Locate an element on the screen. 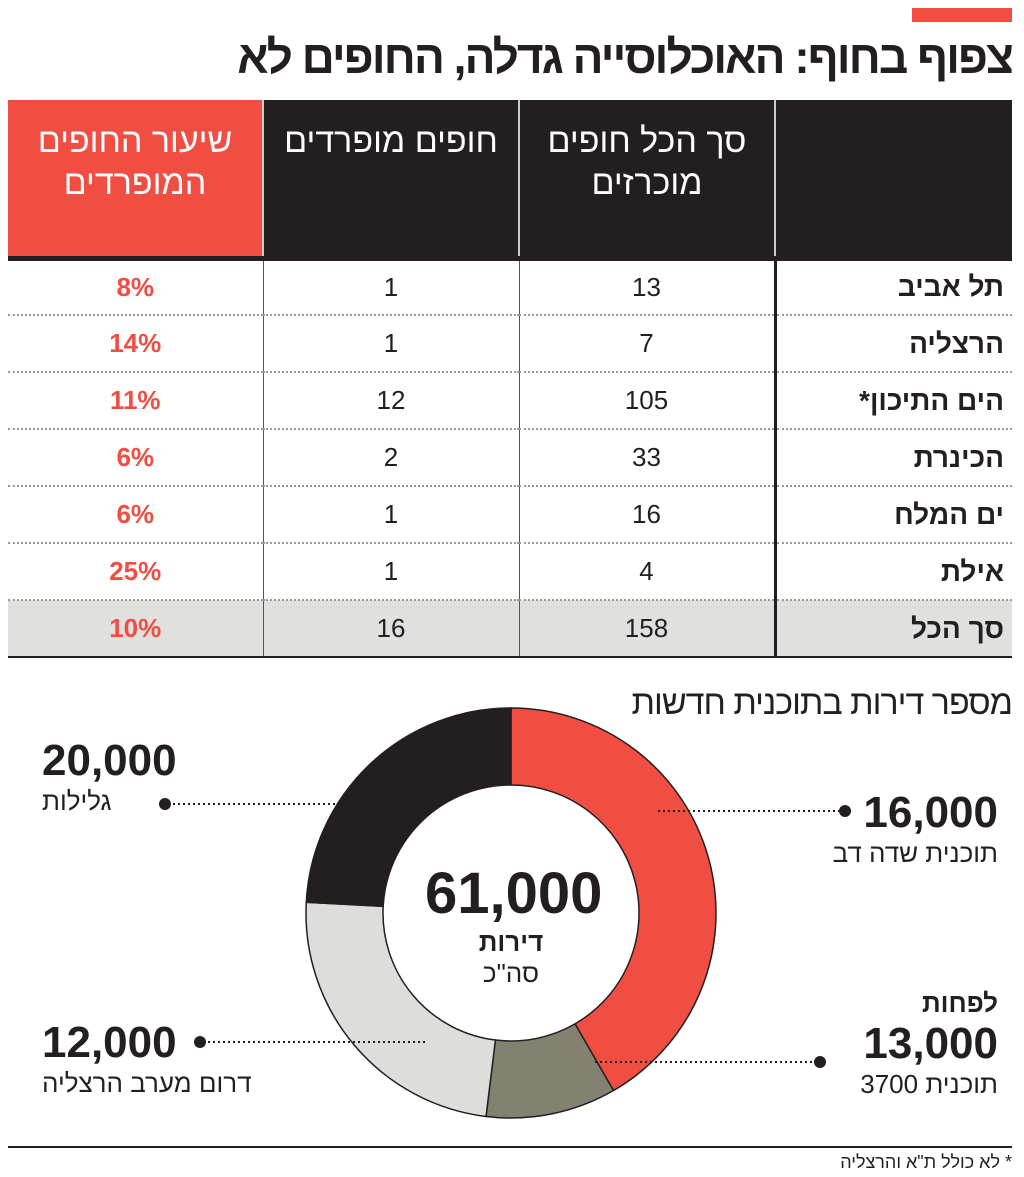  cell-city: הים התיכון* is located at coordinates (892, 401).